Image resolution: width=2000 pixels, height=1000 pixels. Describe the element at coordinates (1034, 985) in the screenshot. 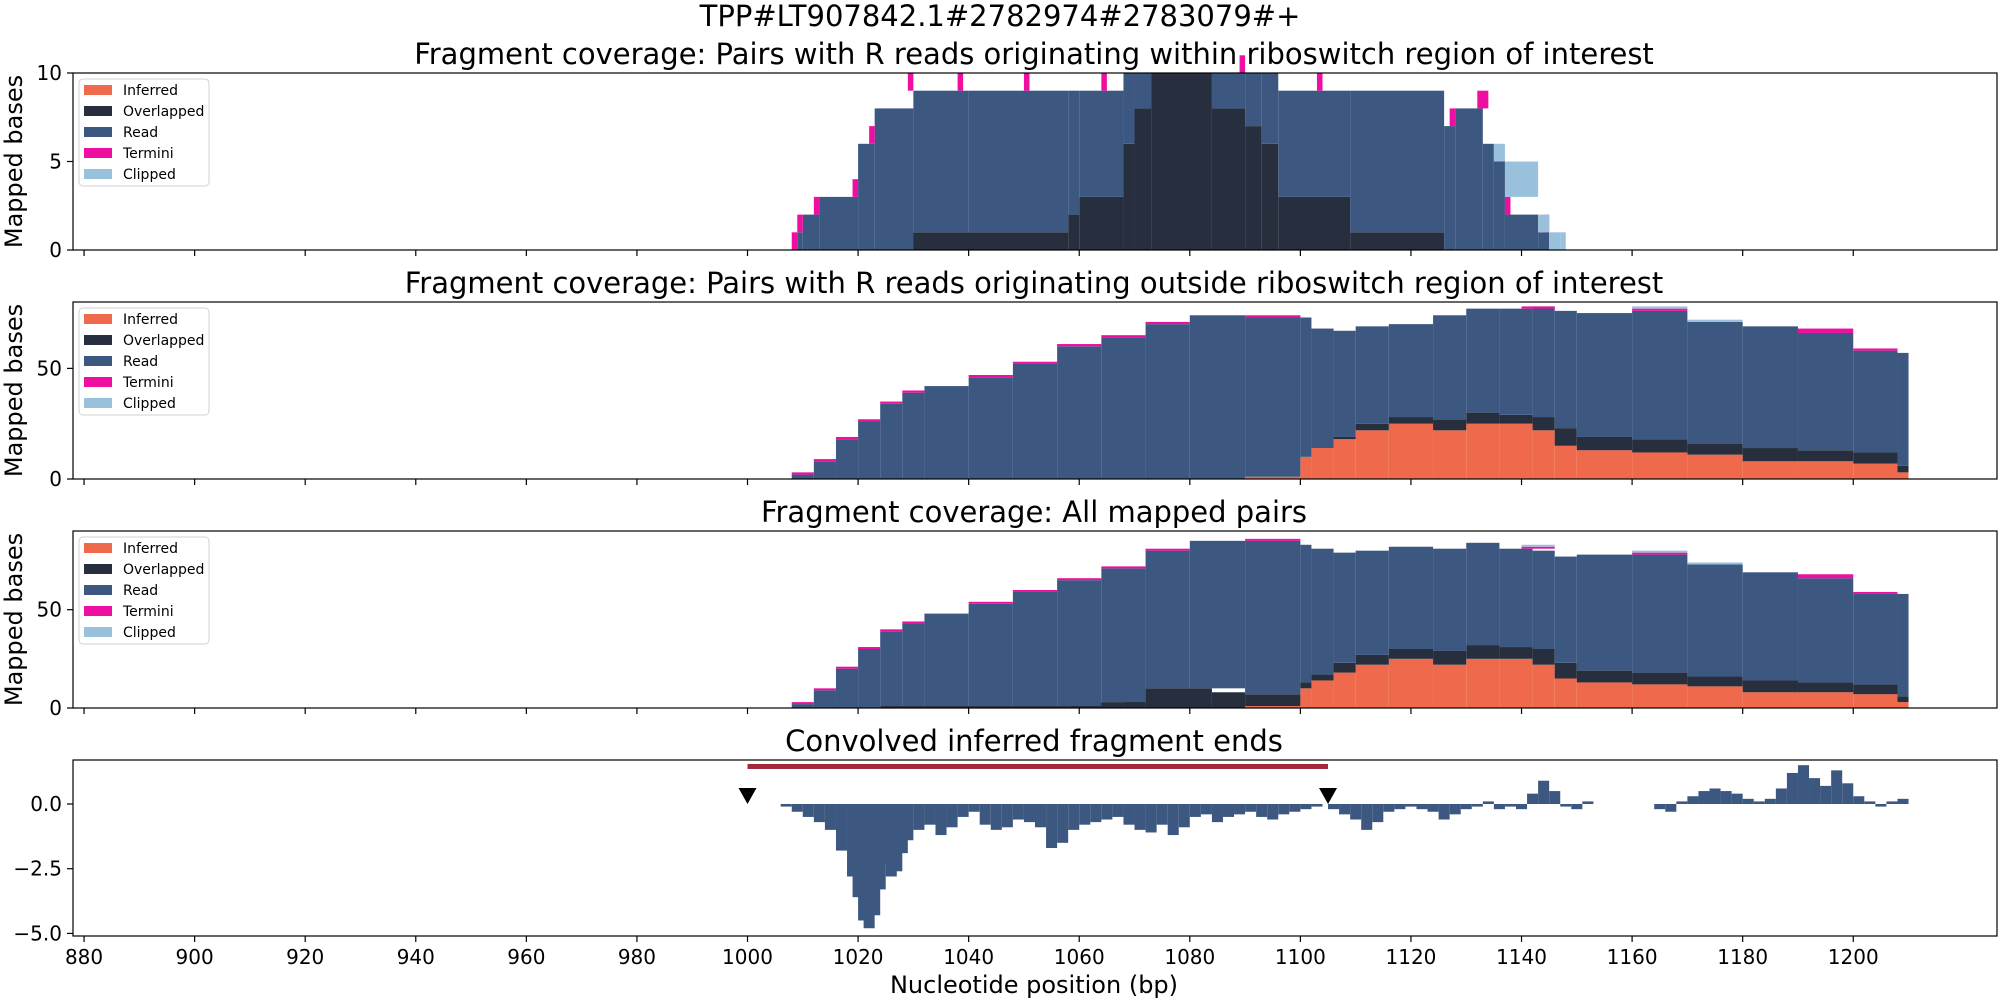

I see `x-axis-label: Nucleotide position (bp)` at that location.